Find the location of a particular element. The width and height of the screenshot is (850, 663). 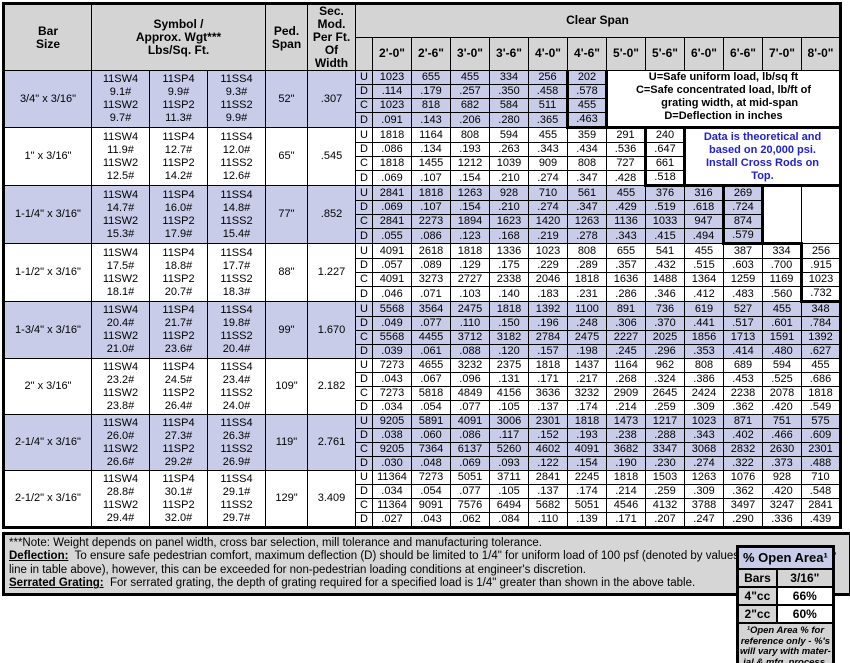

load-value: .263 is located at coordinates (509, 149).